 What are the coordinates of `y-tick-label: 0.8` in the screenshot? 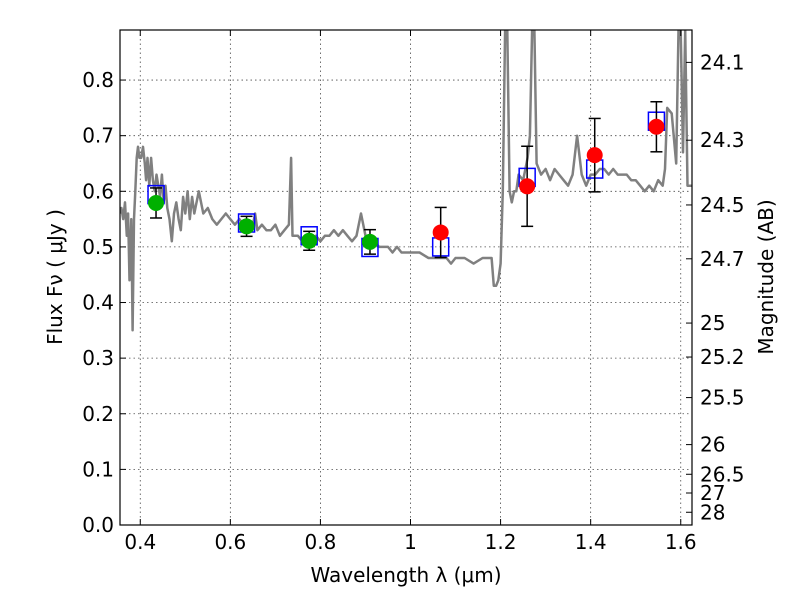 It's located at (98, 80).